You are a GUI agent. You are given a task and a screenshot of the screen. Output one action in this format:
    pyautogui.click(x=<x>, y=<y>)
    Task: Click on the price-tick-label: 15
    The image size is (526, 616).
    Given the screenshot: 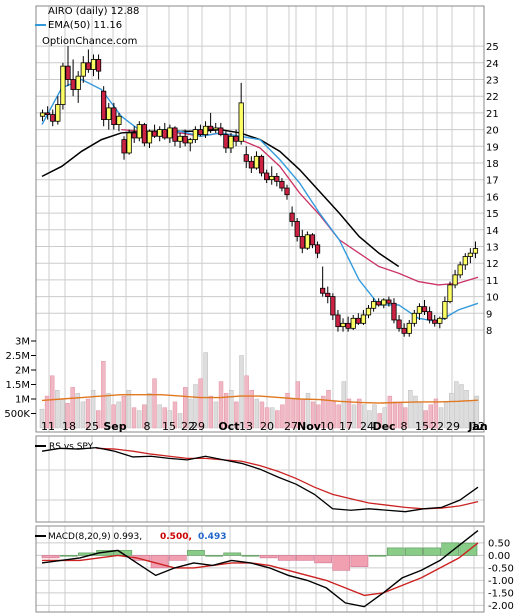 What is the action you would take?
    pyautogui.click(x=492, y=214)
    